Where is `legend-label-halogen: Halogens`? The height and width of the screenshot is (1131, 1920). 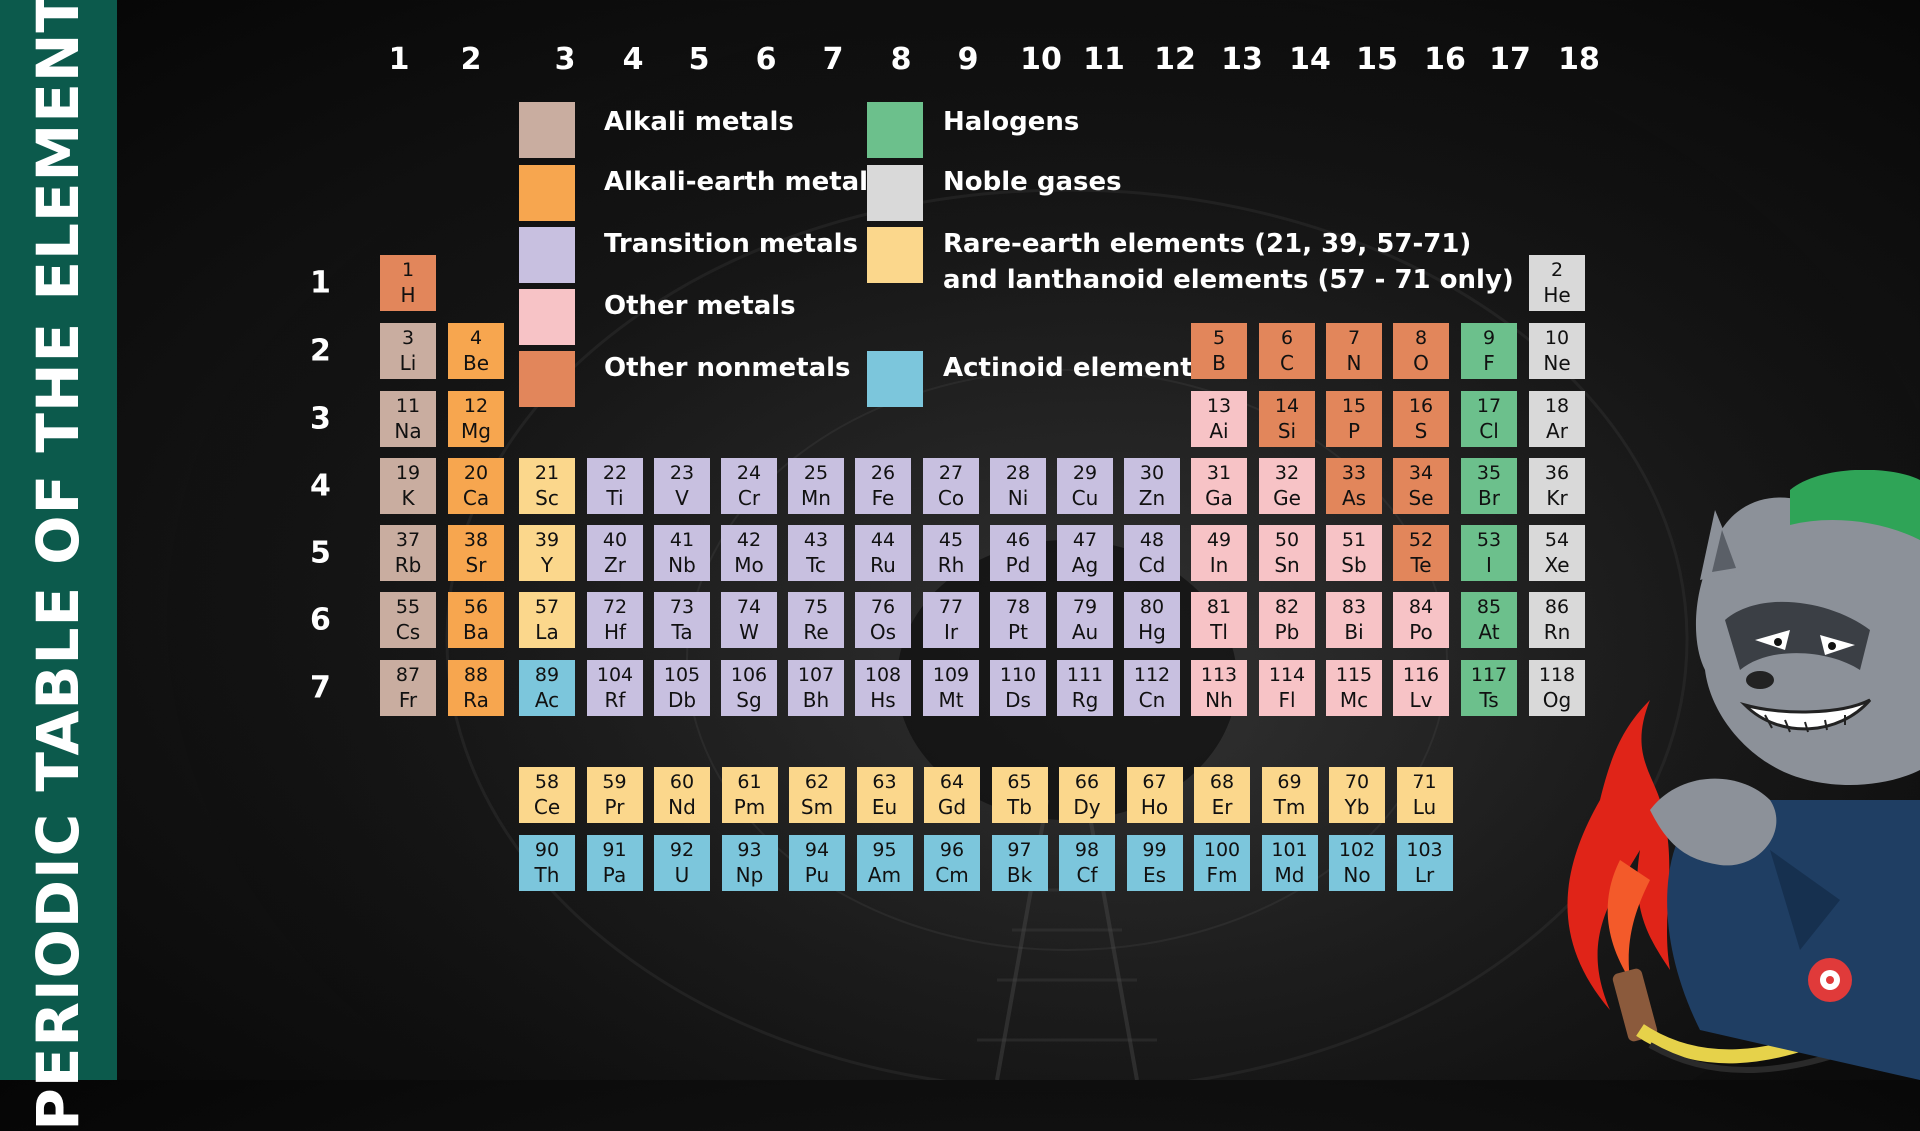 legend-label-halogen: Halogens is located at coordinates (1011, 122).